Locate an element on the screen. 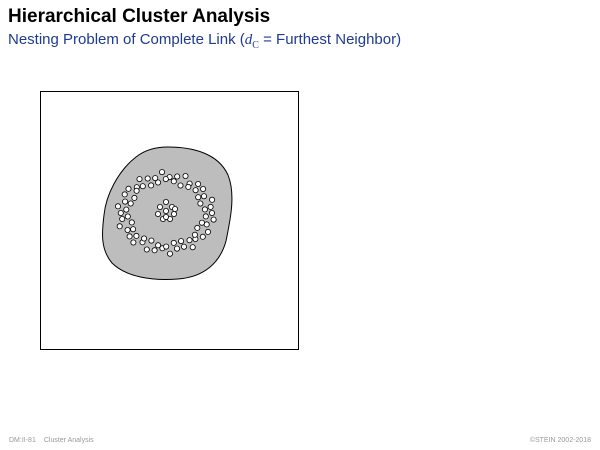 Image resolution: width=600 pixels, height=450 pixels. distance-symbol-var: d is located at coordinates (248, 40).